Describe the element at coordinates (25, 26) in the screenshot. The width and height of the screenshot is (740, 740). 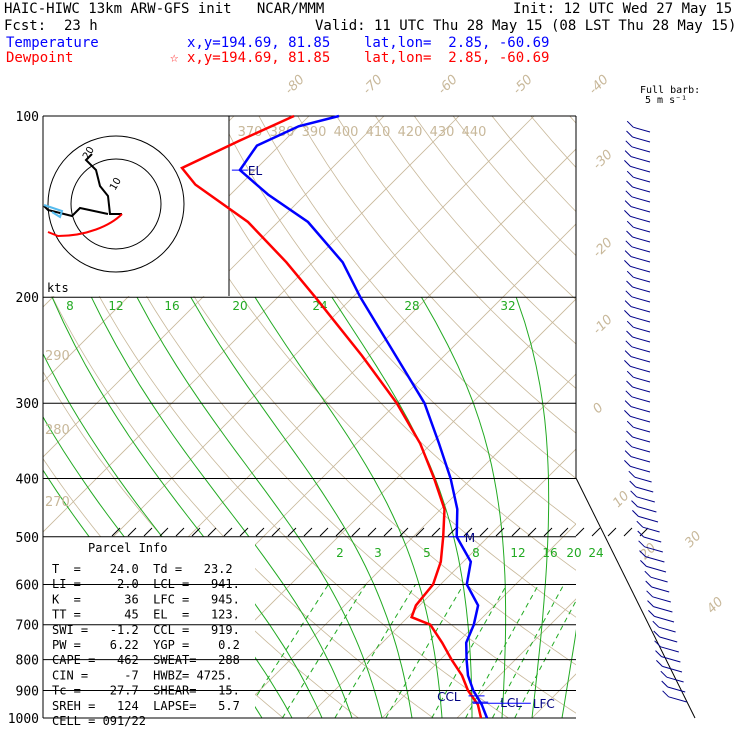
I see `forecast-label: Fcst:` at that location.